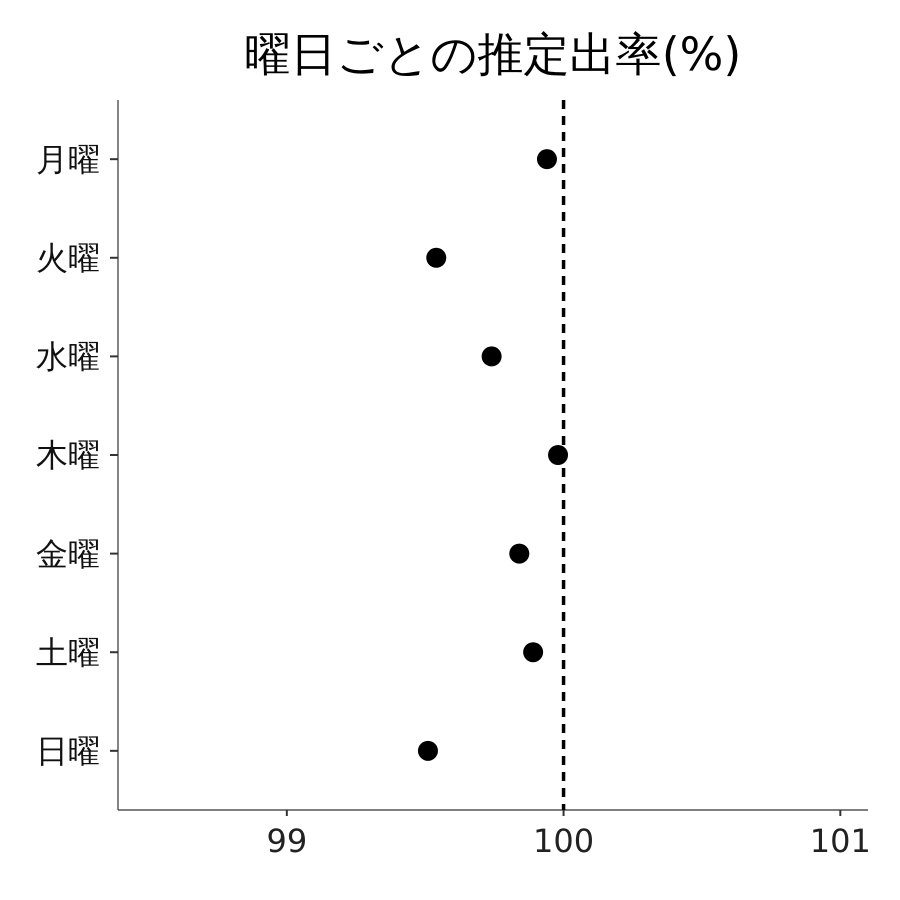 The image size is (900, 900). I want to click on chart-title: 曜日ごとの推定出率(%), so click(493, 54).